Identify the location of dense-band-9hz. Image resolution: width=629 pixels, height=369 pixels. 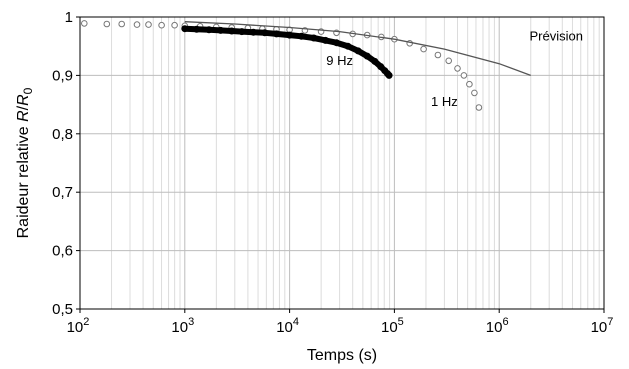
(287, 52).